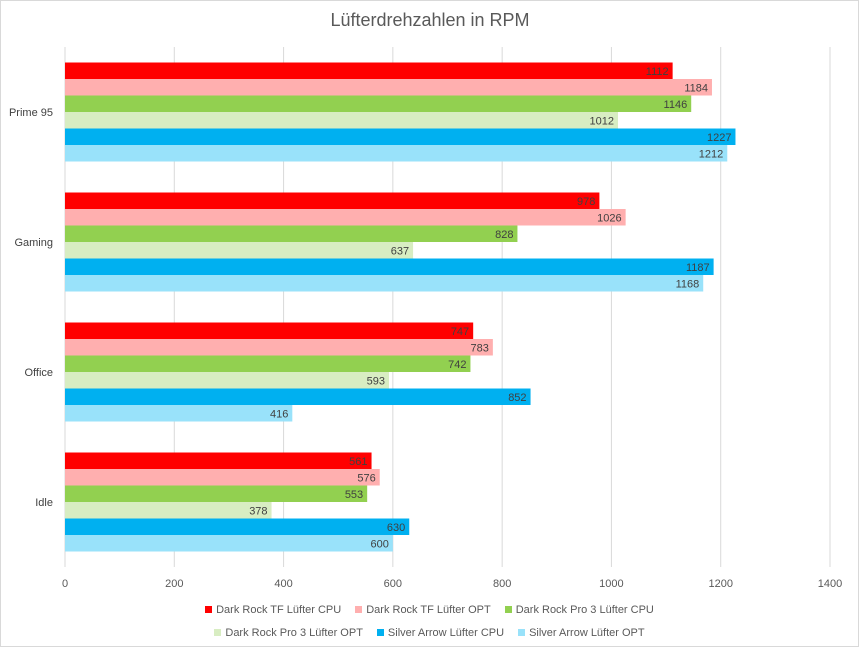 The height and width of the screenshot is (647, 859). I want to click on category-label: Office, so click(38, 373).